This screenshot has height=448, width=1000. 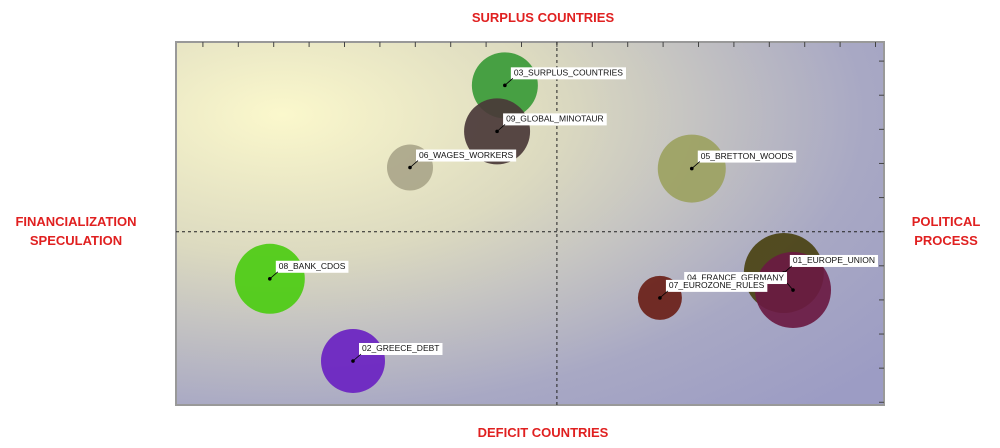 I want to click on point-label: 01_EUROPE_UNION, so click(x=834, y=260).